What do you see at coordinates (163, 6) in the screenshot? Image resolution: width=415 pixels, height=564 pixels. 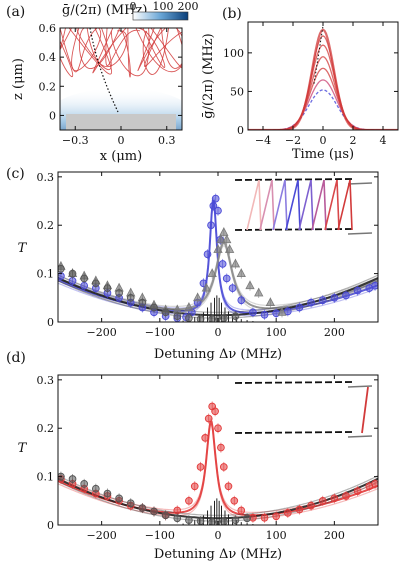 I see `colorbar-tick-100: 100` at bounding box center [163, 6].